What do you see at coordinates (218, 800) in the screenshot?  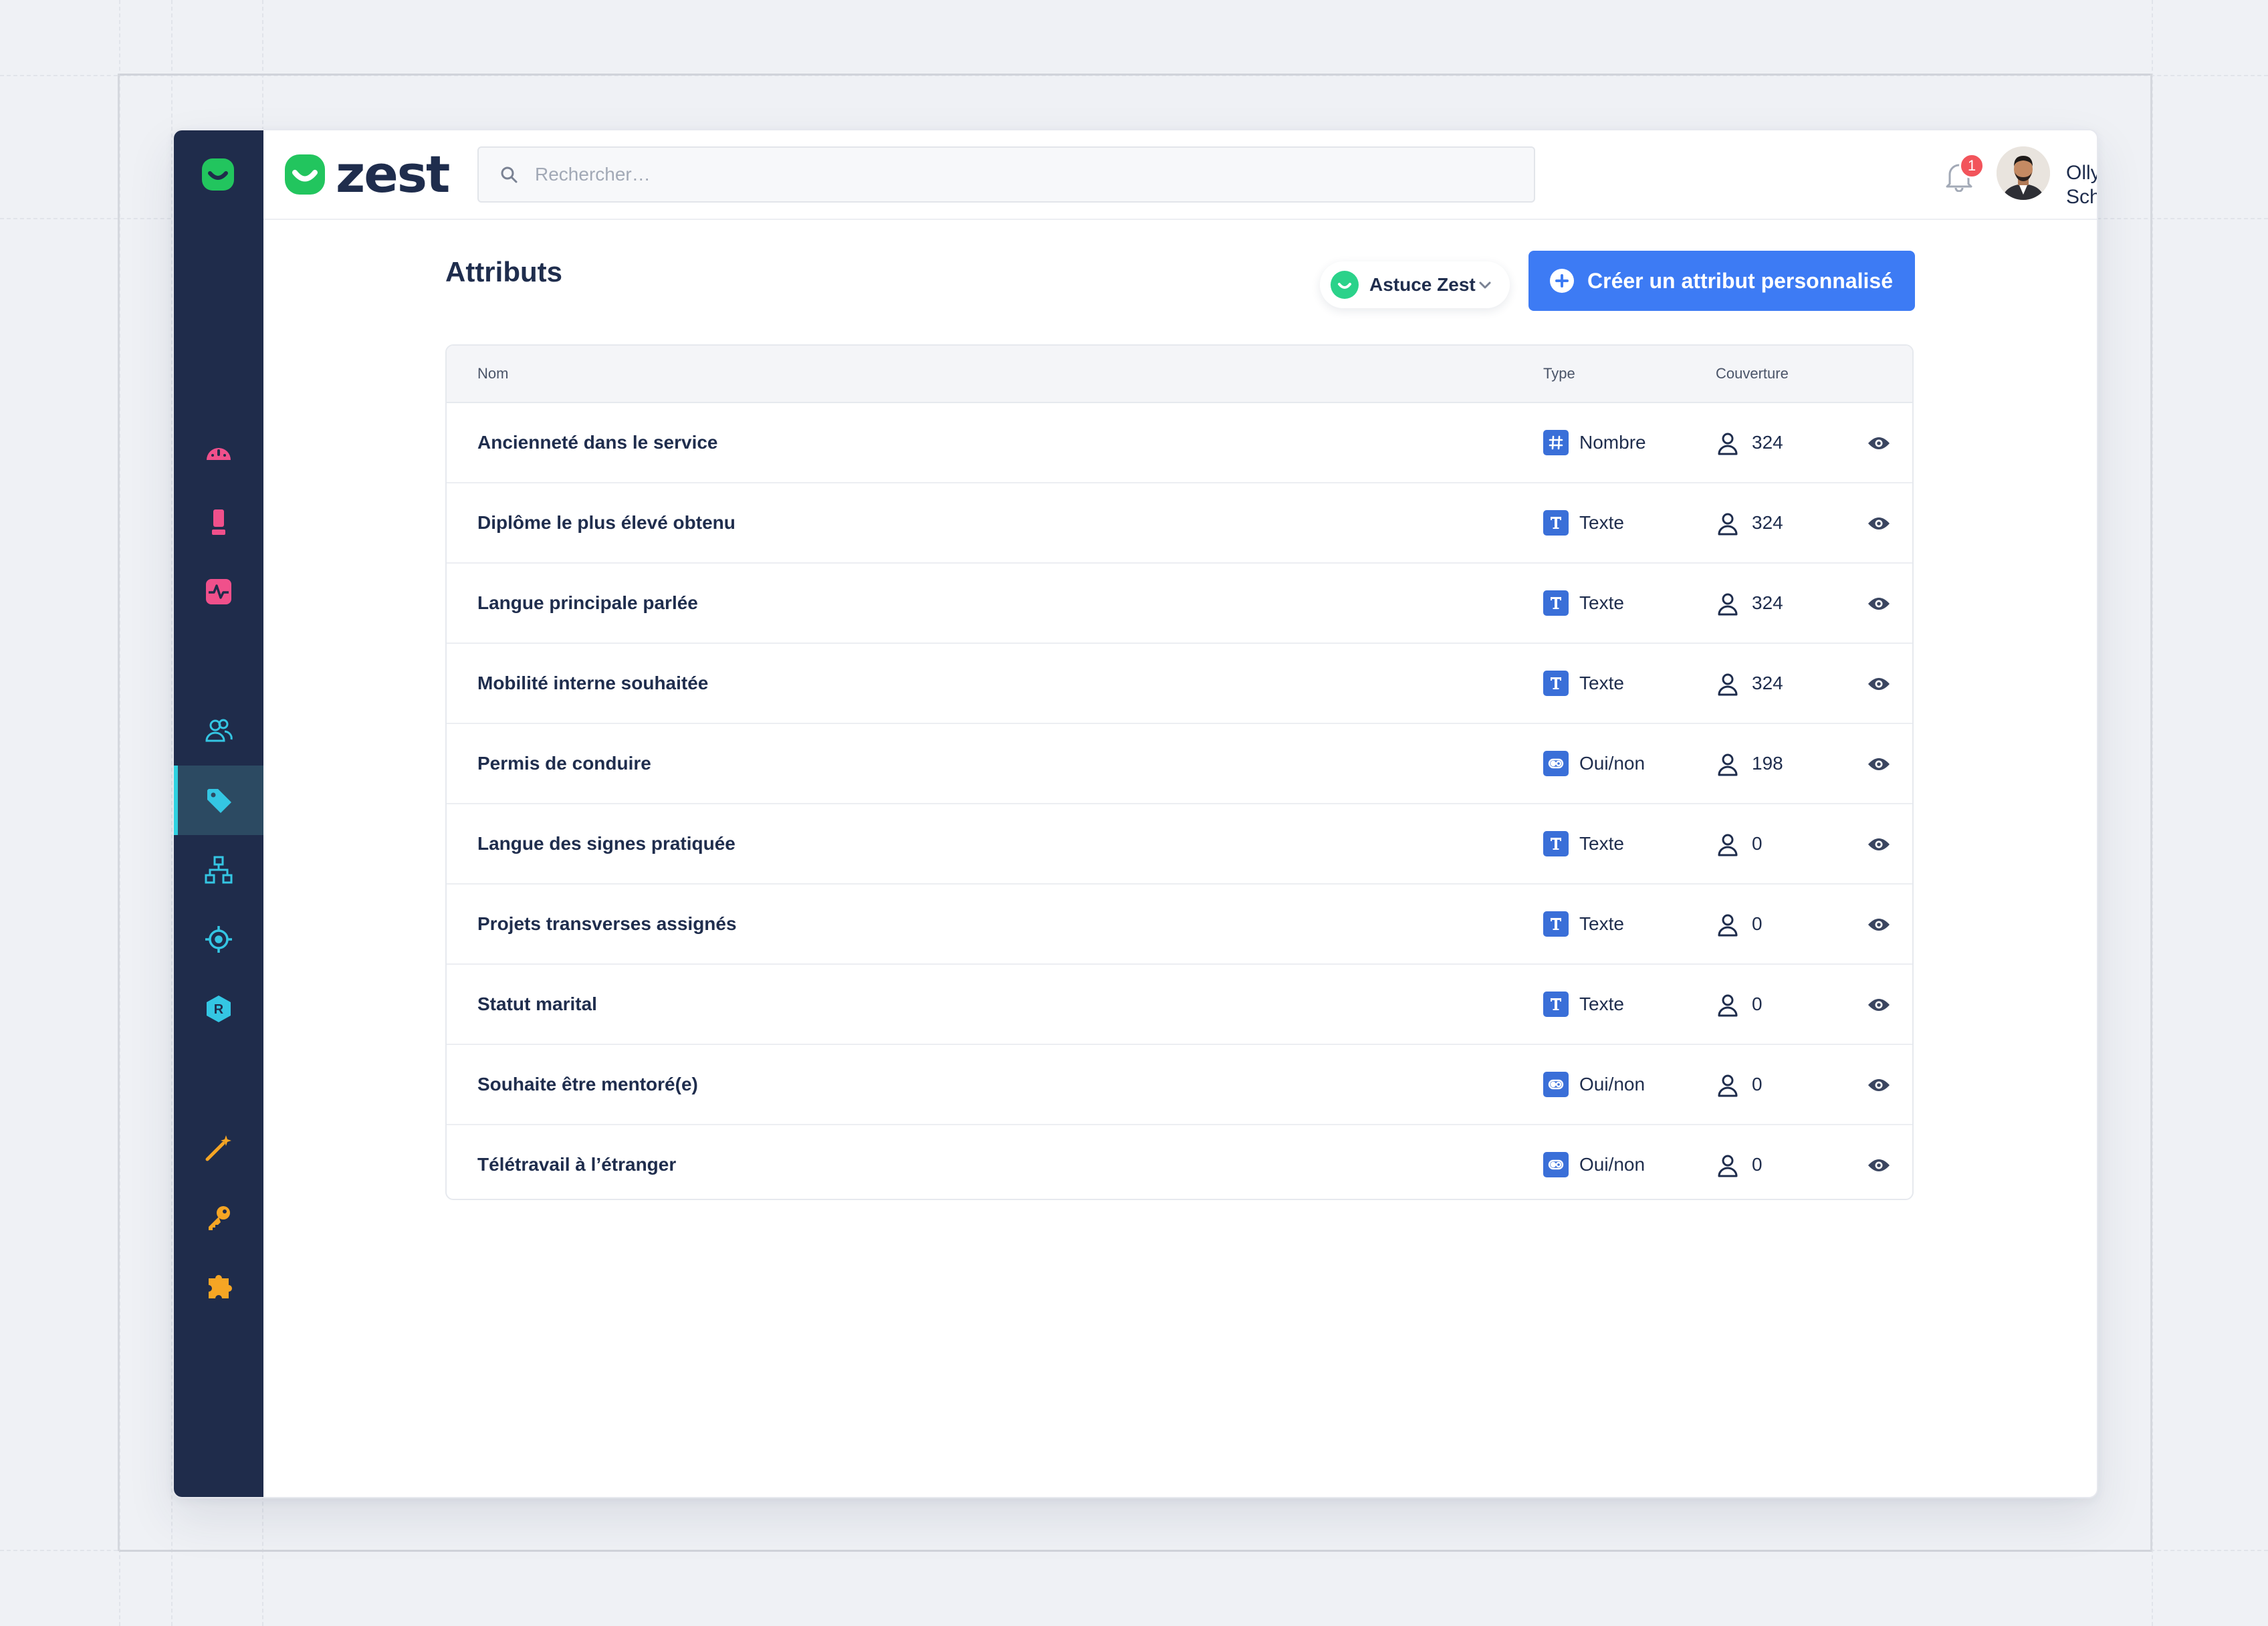 I see `sidebar-item-attributes` at bounding box center [218, 800].